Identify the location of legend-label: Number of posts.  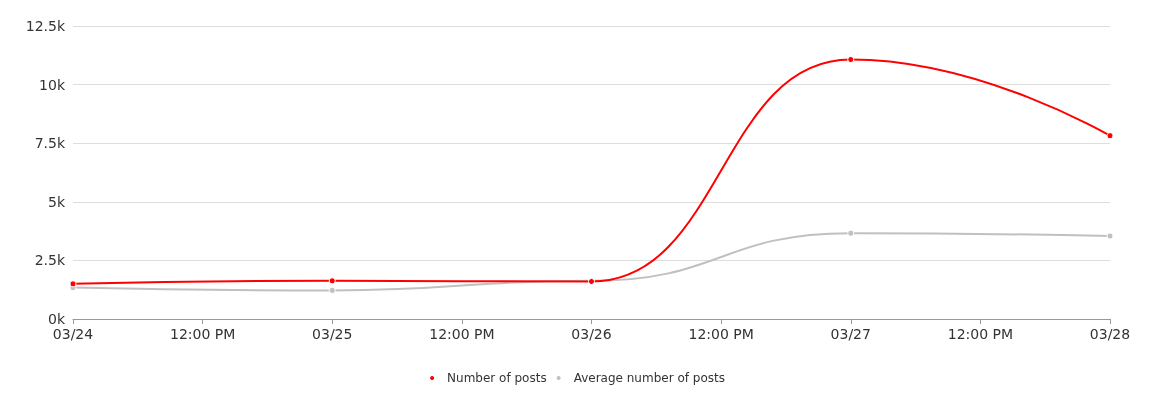
(497, 378).